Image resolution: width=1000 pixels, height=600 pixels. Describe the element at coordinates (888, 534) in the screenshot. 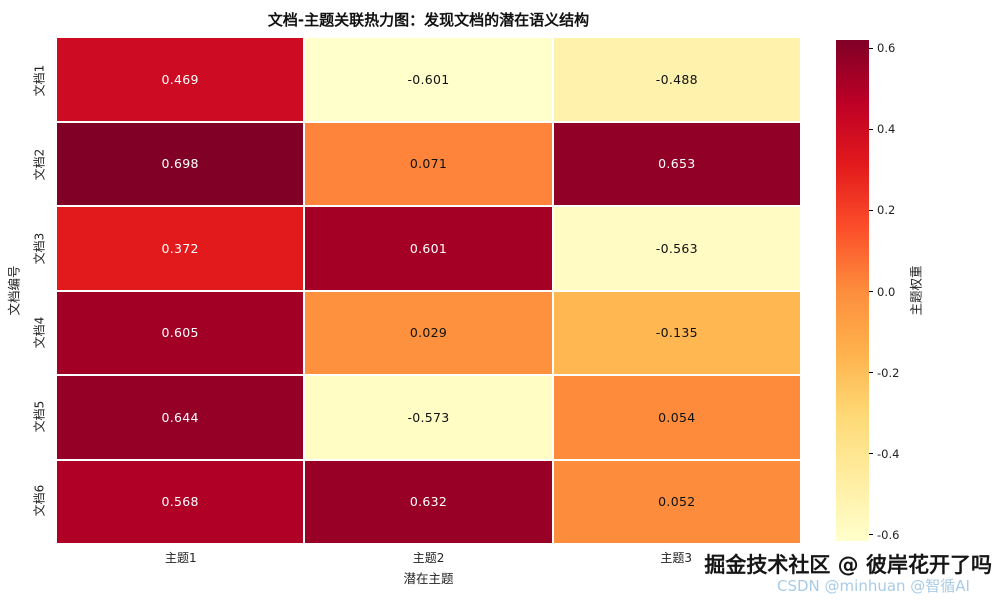

I see `colorbar-tick-label: -0.6` at that location.